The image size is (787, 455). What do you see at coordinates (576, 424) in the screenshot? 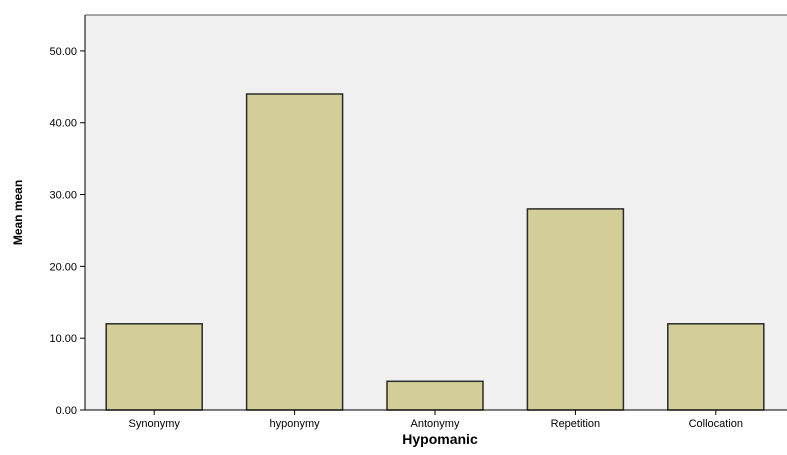
I see `x-tick-label: Repetition` at bounding box center [576, 424].